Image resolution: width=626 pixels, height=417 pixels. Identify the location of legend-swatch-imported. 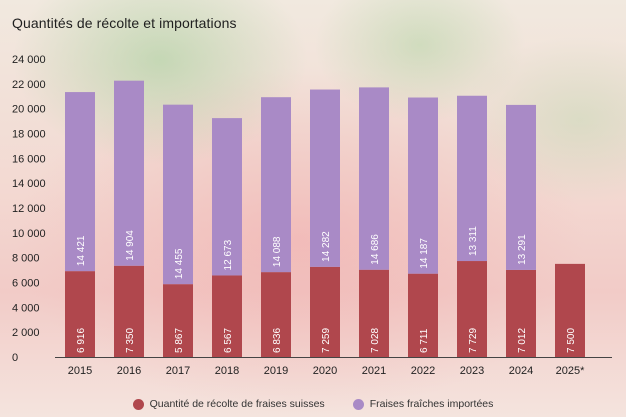
(358, 404).